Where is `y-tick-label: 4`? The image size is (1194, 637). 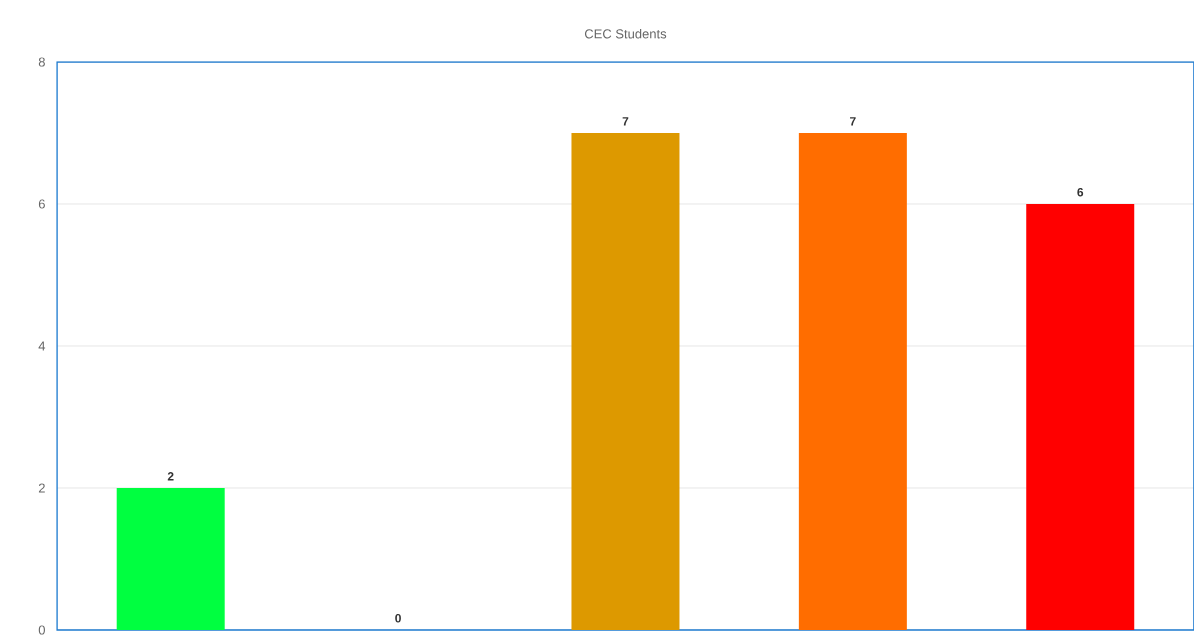
y-tick-label: 4 is located at coordinates (42, 346).